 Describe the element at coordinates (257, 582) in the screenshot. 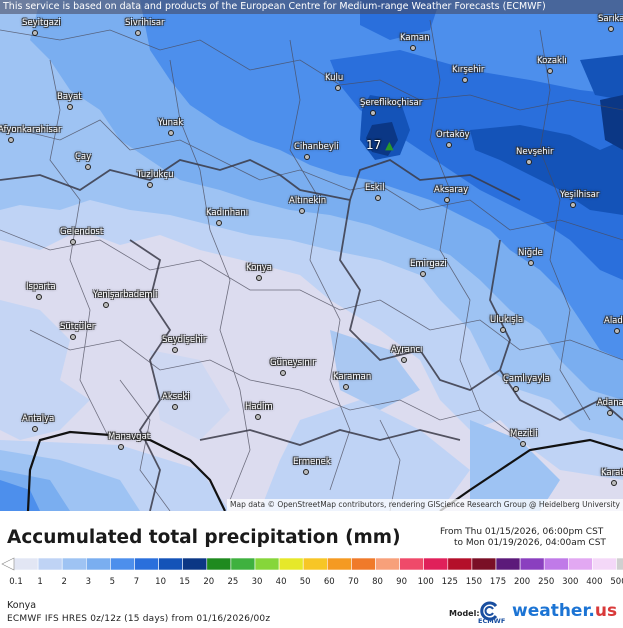

I see `colorbar-tick: 30` at that location.